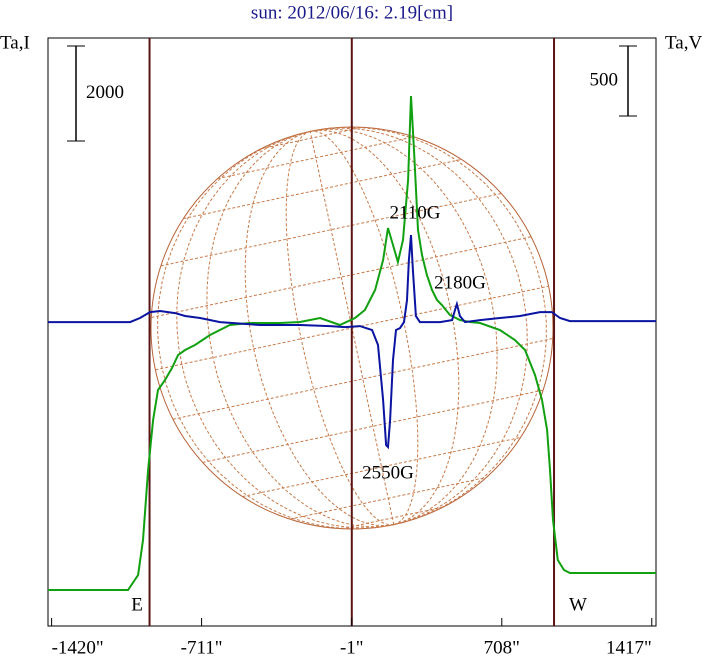 Image resolution: width=708 pixels, height=662 pixels. Describe the element at coordinates (15, 42) in the screenshot. I see `y-axis-label: Ta,I` at that location.